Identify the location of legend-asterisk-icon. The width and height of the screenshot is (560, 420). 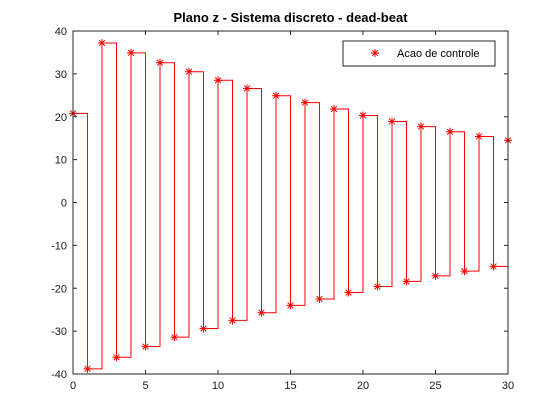
(375, 53).